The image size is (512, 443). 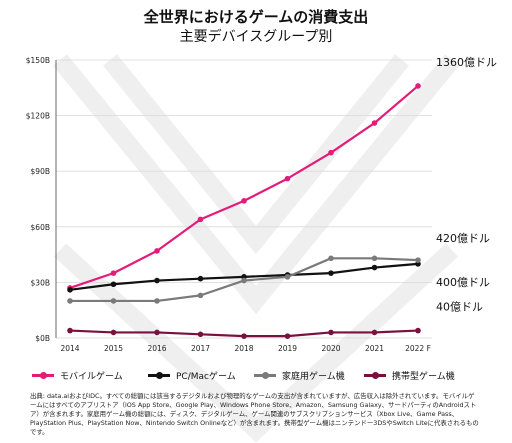 I want to click on legend: モバイルゲーム PC/Macゲーム 家庭用ゲーム機 携帯型ゲーム機, so click(x=256, y=376).